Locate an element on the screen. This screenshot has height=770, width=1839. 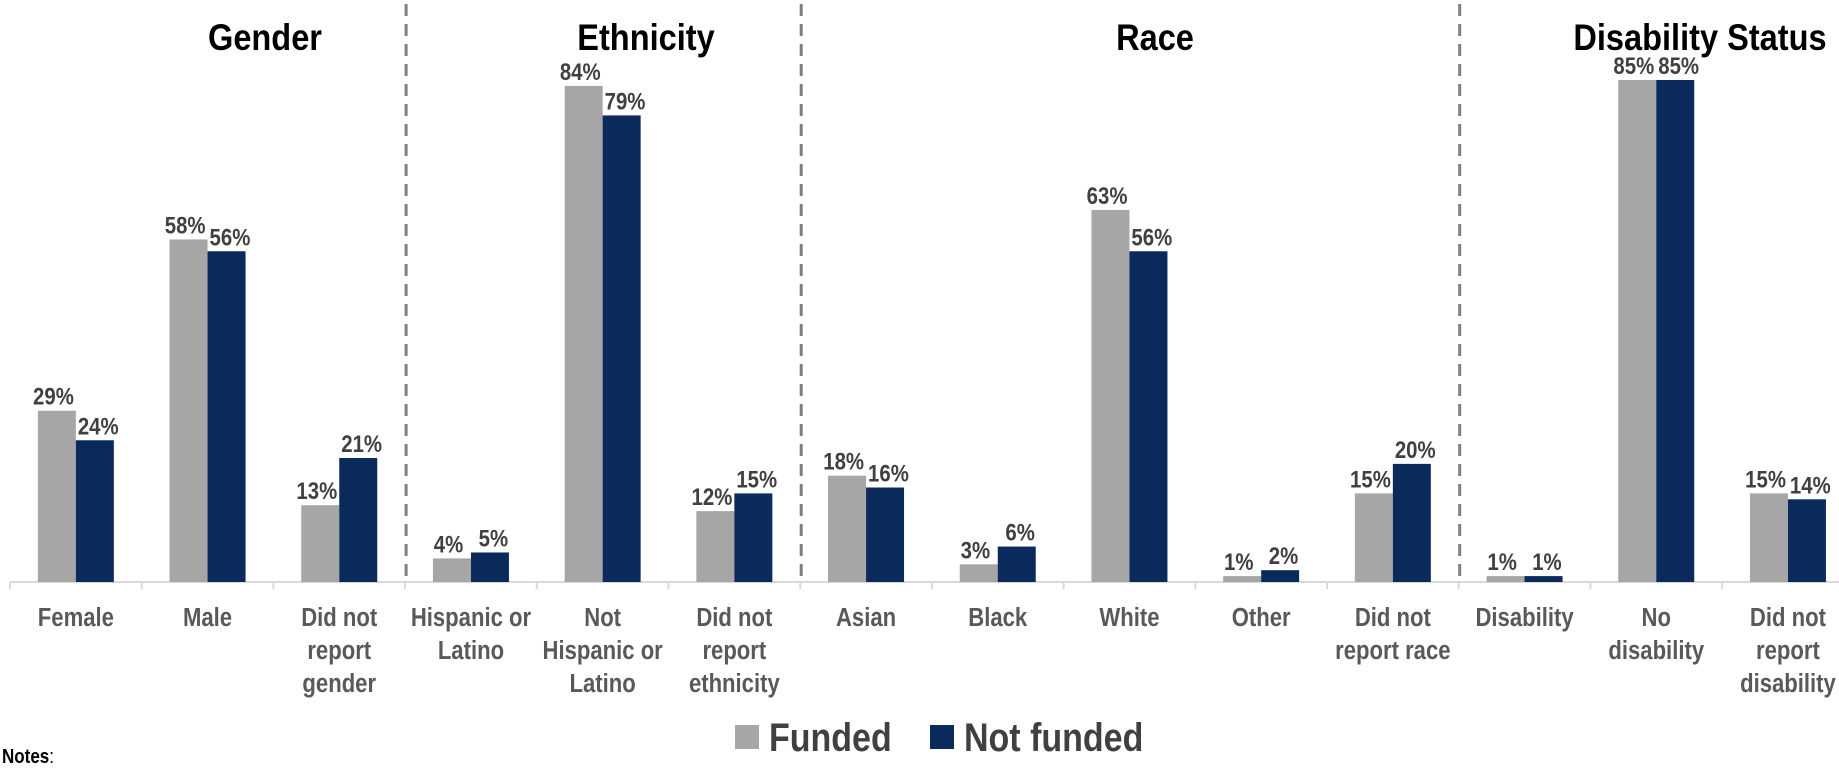
data-label-not-funded: 14% is located at coordinates (1810, 485).